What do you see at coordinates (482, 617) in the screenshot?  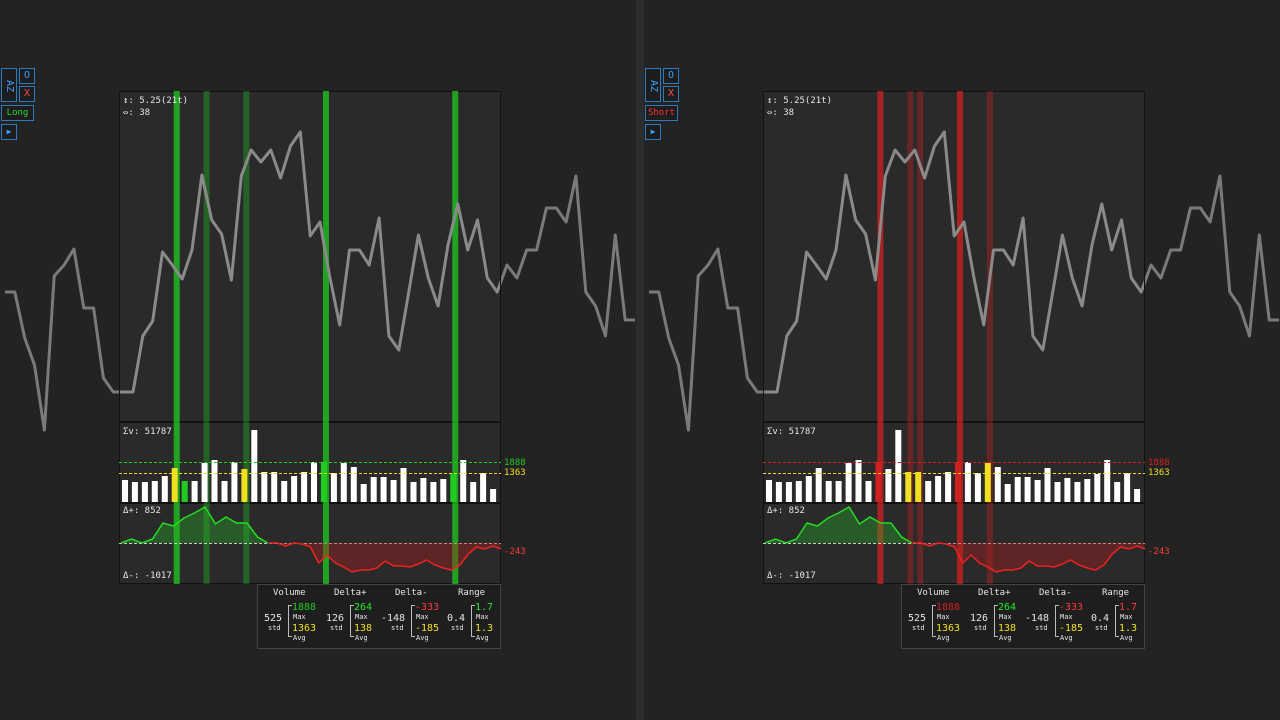 I see `stats-range-max-label: Max` at bounding box center [482, 617].